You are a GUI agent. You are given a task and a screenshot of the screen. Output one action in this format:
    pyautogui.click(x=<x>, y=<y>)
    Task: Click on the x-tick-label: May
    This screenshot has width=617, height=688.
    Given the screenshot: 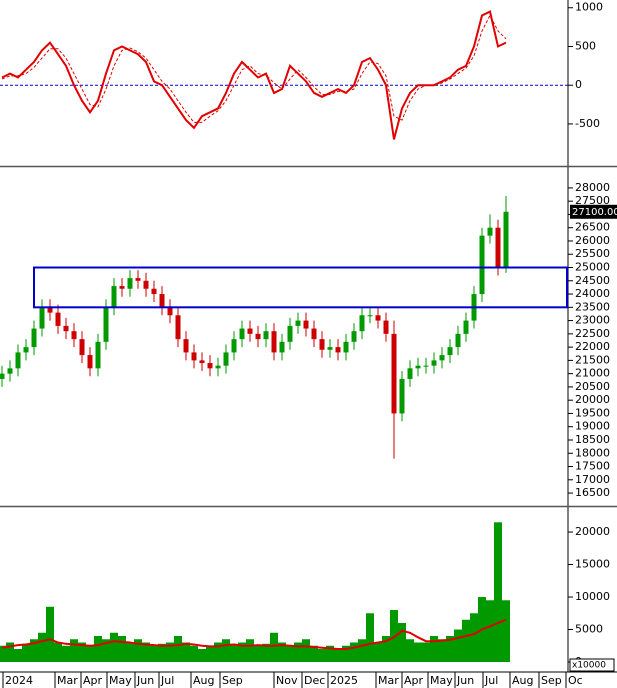 What is the action you would take?
    pyautogui.click(x=120, y=680)
    